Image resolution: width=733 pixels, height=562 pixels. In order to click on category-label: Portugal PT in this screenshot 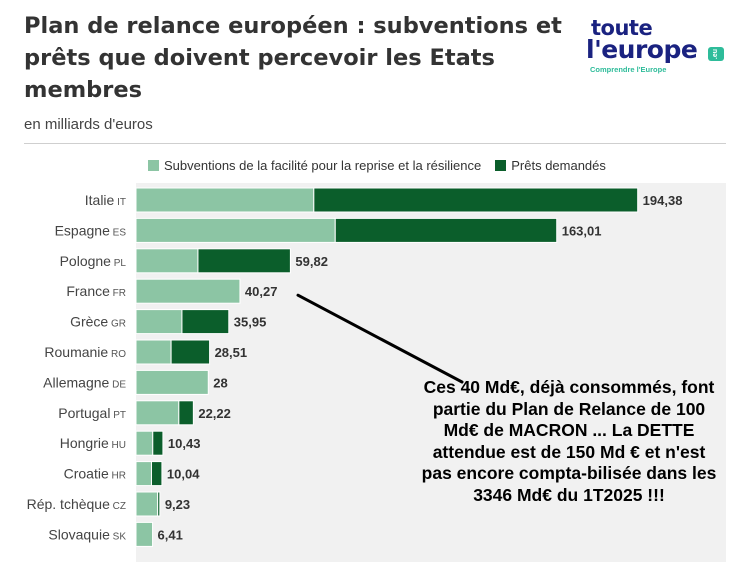, I will do `click(92, 413)`.